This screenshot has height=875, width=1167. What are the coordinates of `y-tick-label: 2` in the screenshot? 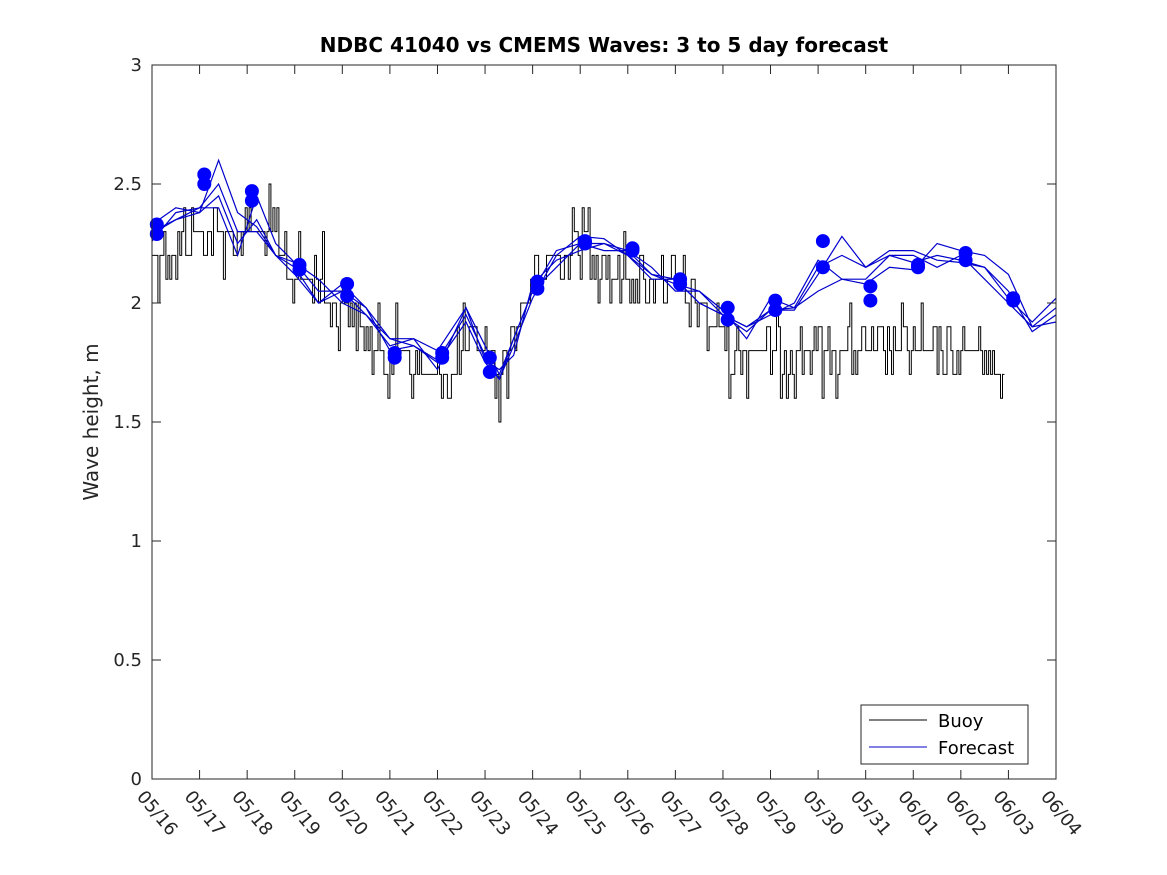 It's located at (136, 303).